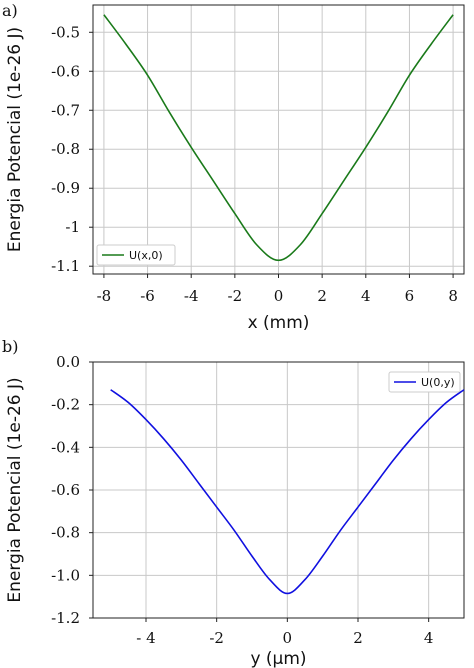  What do you see at coordinates (147, 296) in the screenshot?
I see `x-tick-label: -6` at bounding box center [147, 296].